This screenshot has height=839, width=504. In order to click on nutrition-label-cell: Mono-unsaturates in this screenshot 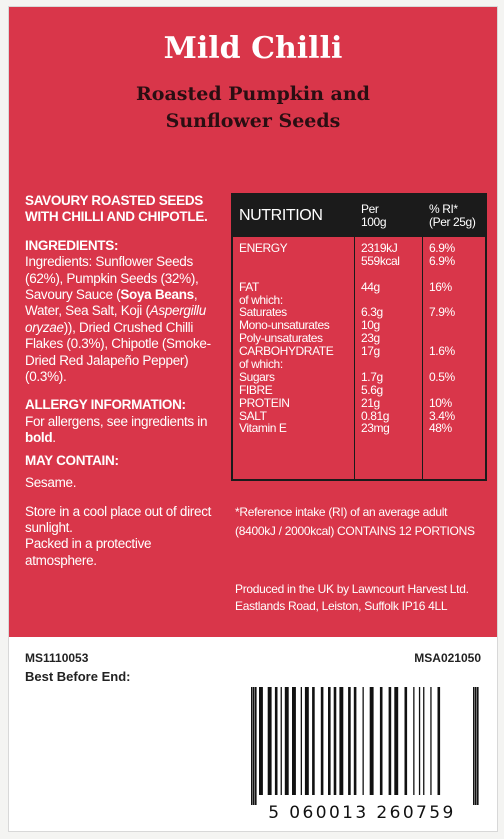, I will do `click(284, 325)`.